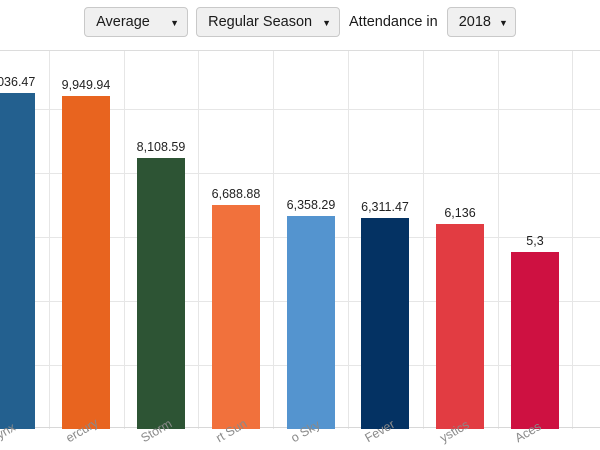  Describe the element at coordinates (460, 212) in the screenshot. I see `bar-value-label: 6,136` at that location.